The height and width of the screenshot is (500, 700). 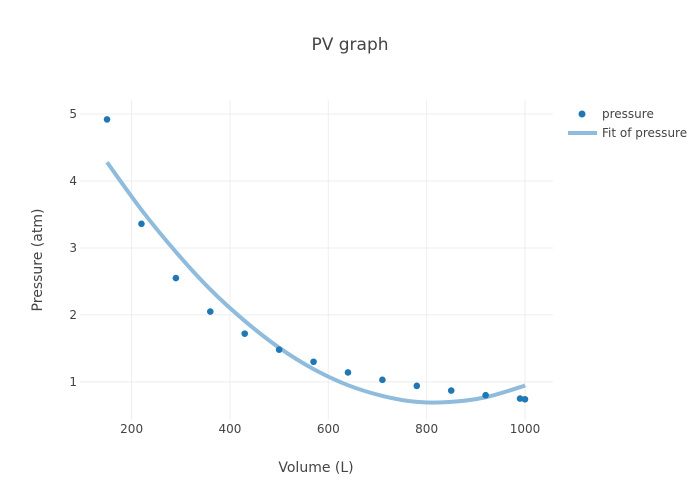 I want to click on y-axis-label: Pressure (atm), so click(x=38, y=260).